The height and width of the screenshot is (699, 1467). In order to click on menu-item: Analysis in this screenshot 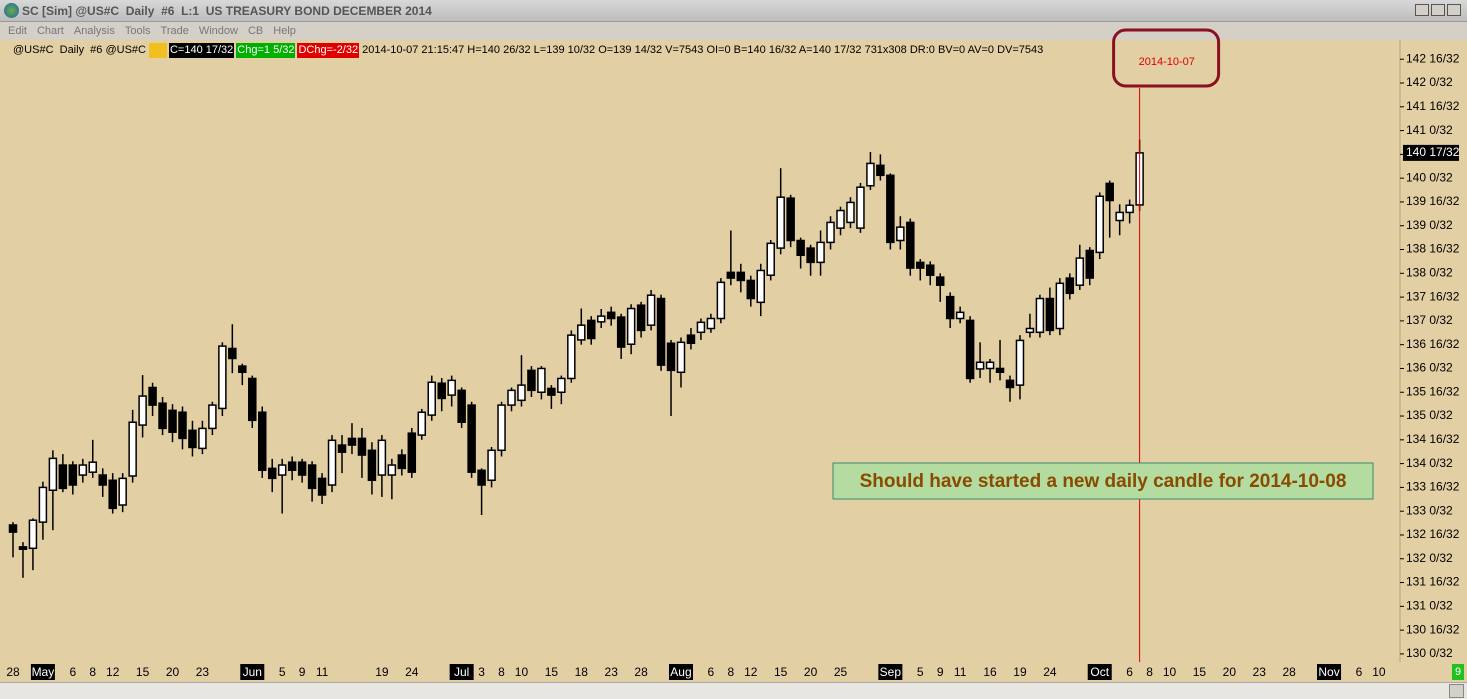, I will do `click(94, 31)`.